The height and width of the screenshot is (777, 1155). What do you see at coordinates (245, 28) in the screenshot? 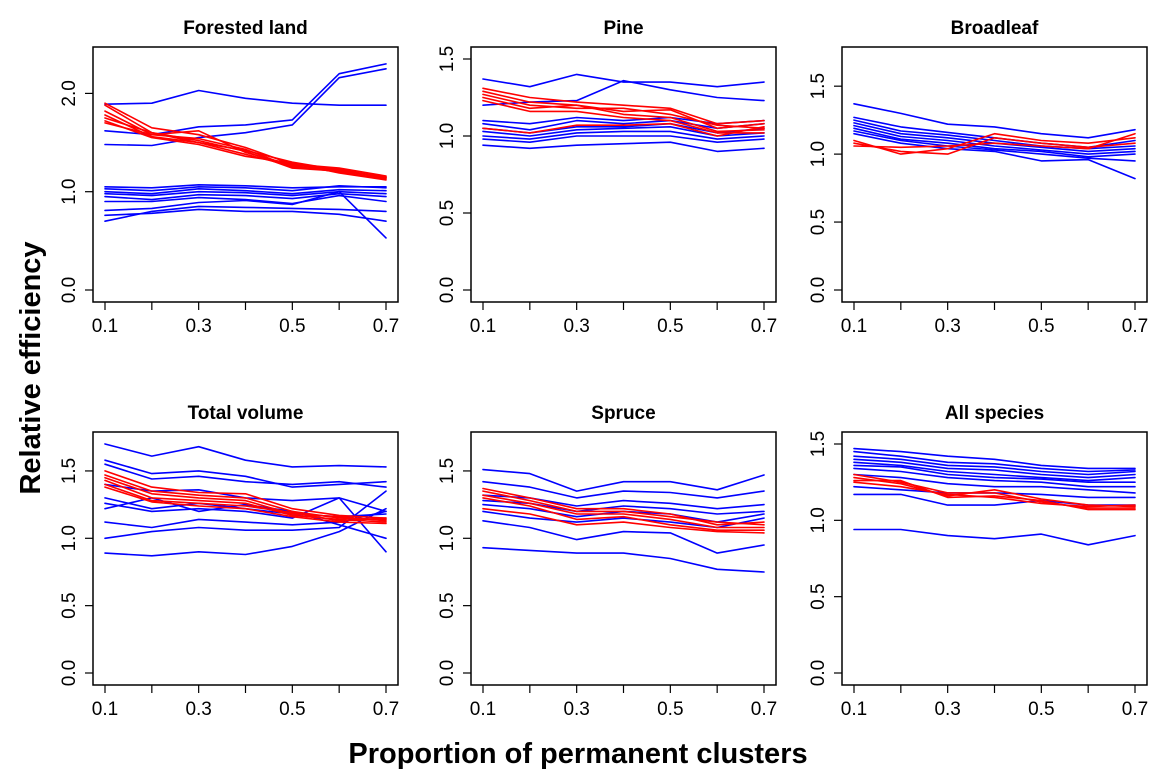
I see `panel-title: Forested land` at bounding box center [245, 28].